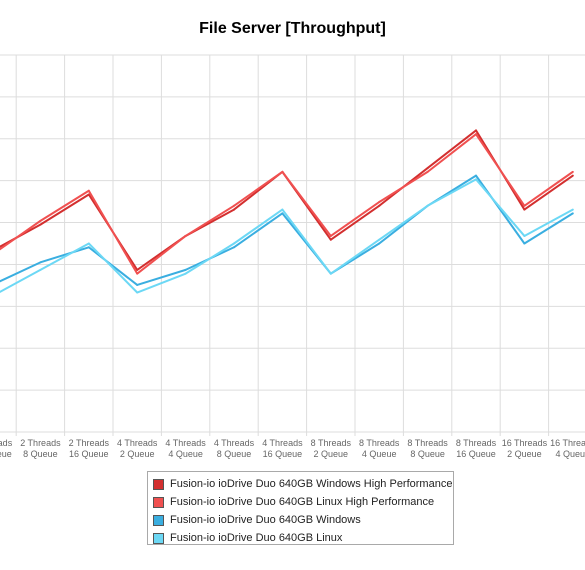 The height and width of the screenshot is (570, 585). I want to click on legend-item: Fusion-io ioDrive Duo 640GB Linux, so click(303, 538).